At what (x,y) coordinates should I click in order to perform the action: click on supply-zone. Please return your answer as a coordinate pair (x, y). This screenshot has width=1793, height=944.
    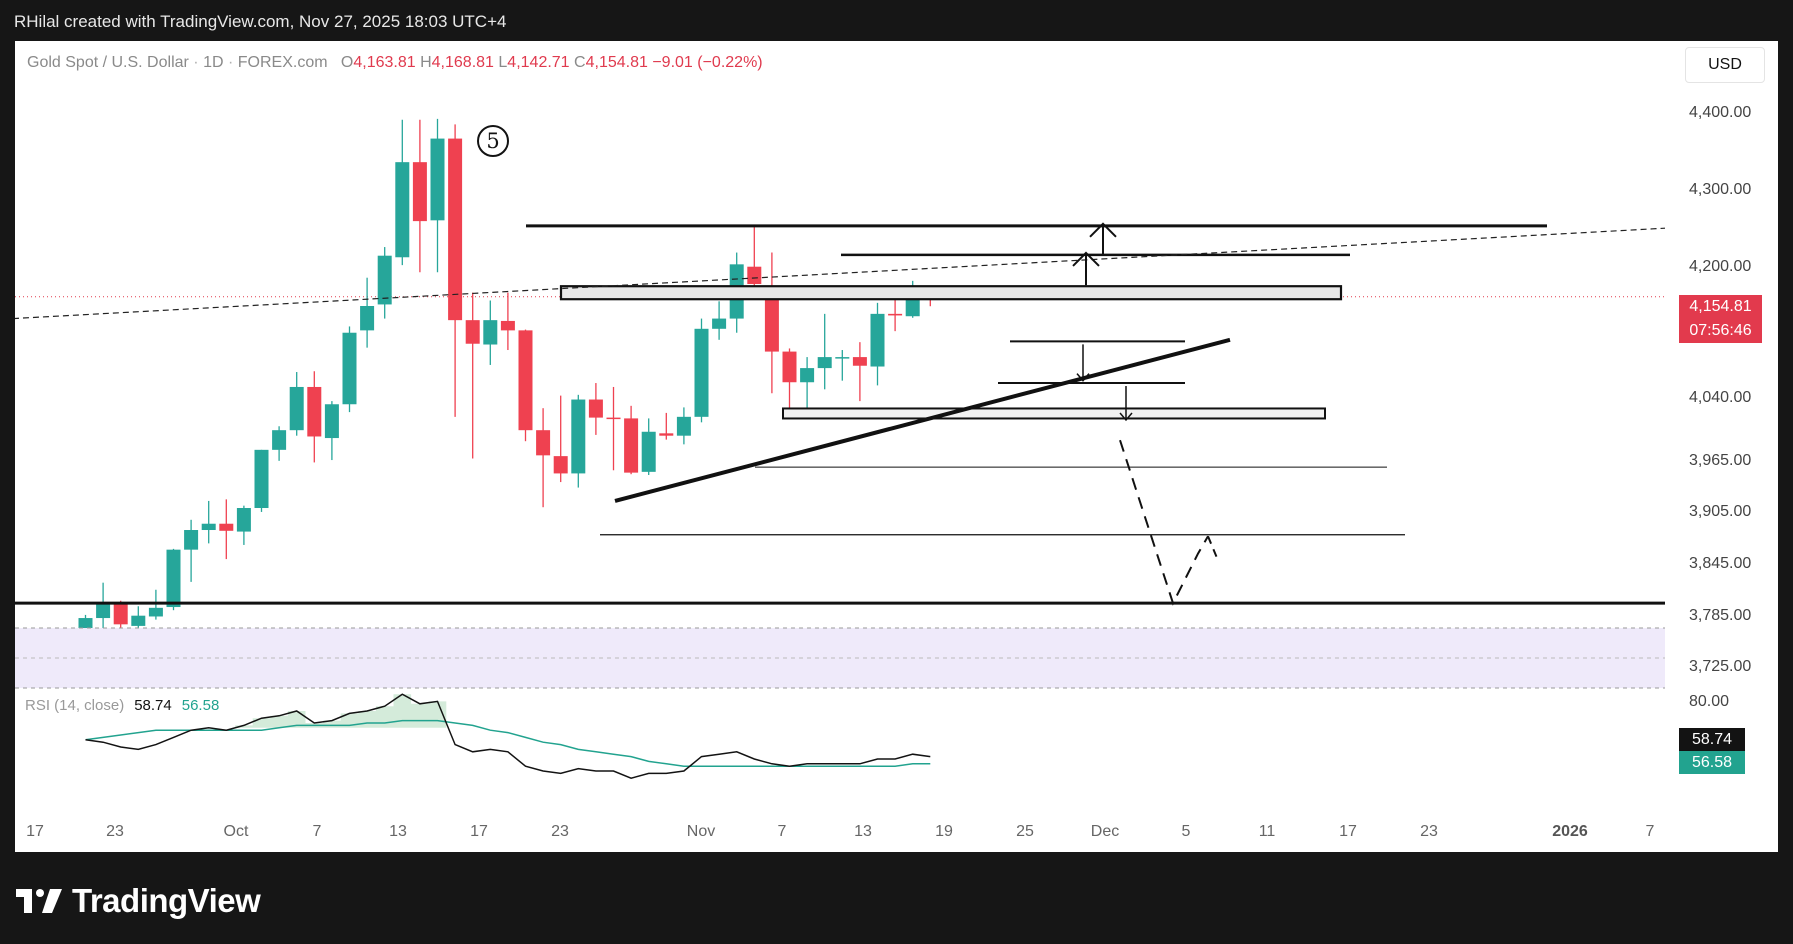
    Looking at the image, I should click on (951, 293).